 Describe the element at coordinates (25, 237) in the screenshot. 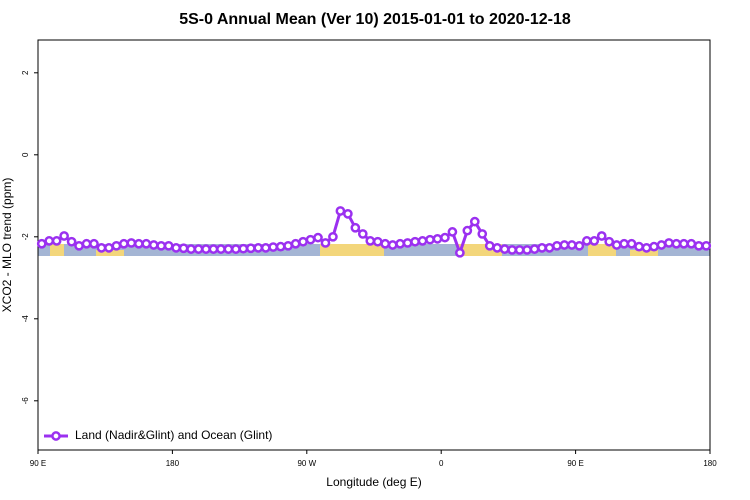

I see `y-tick-label: -2` at that location.